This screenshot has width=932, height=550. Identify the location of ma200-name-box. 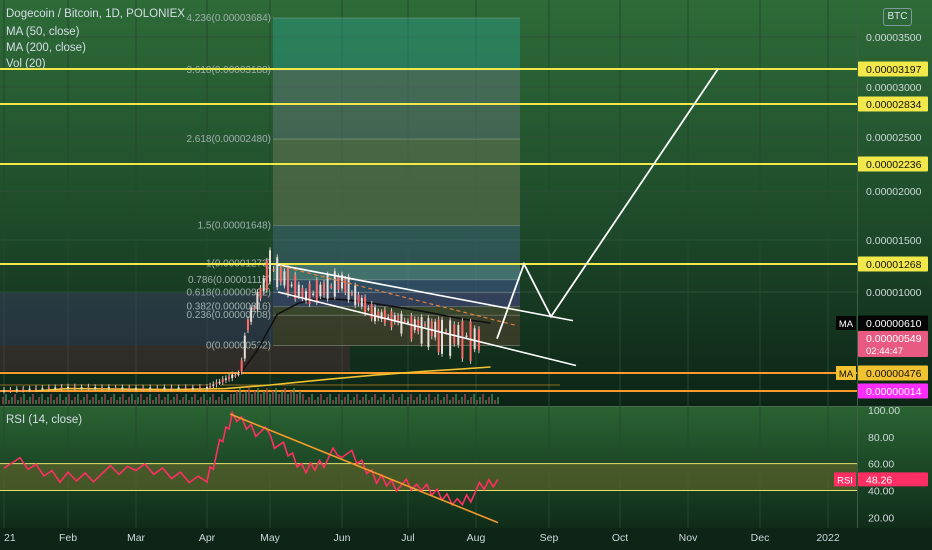
(846, 373).